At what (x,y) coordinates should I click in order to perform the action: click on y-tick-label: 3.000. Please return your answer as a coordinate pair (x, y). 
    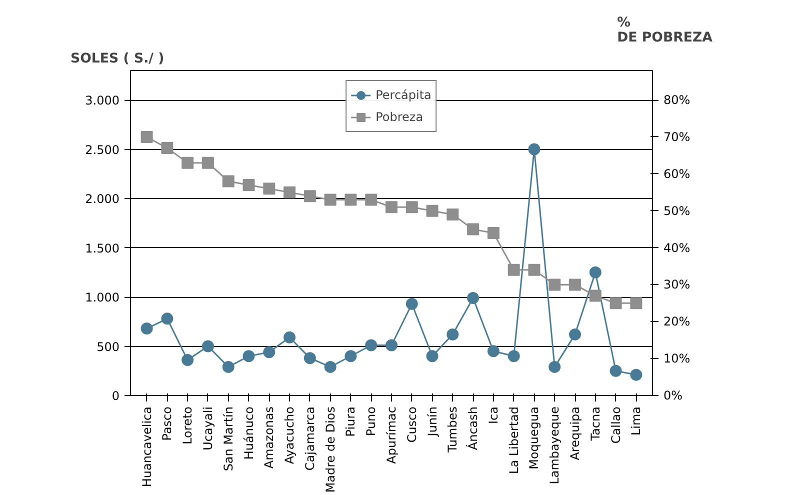
    Looking at the image, I should click on (102, 101).